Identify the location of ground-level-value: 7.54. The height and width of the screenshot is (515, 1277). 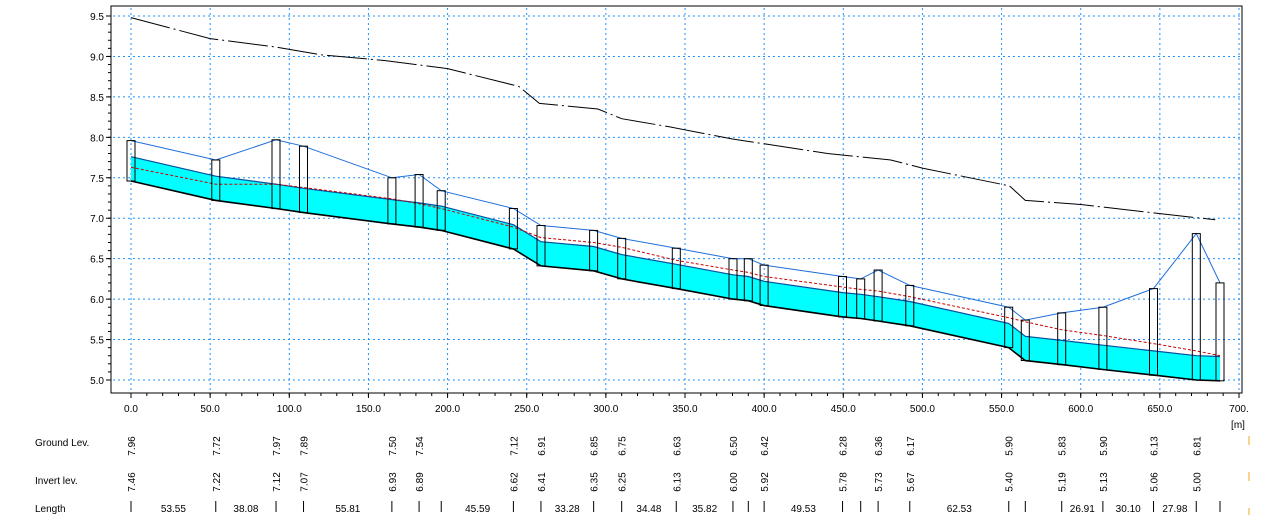
(420, 446).